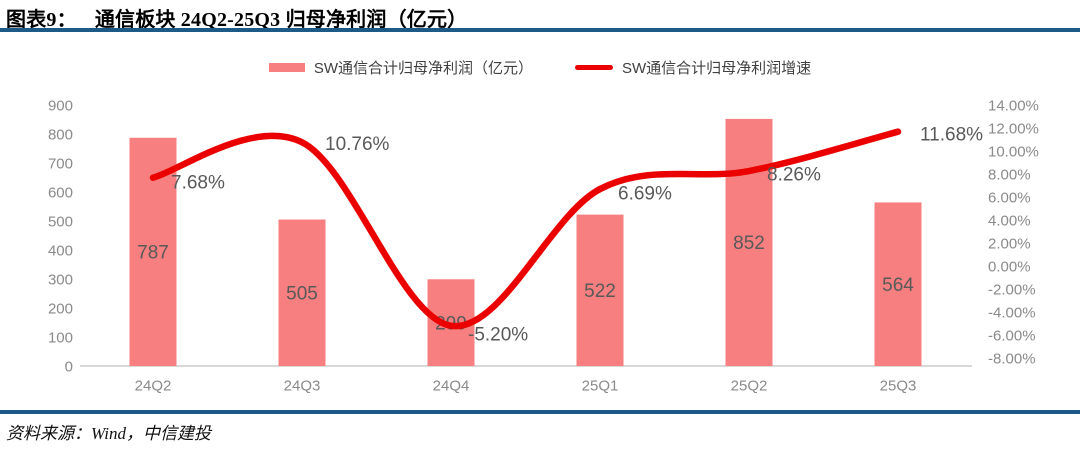  What do you see at coordinates (645, 194) in the screenshot?
I see `line-point-label: 6.69%` at bounding box center [645, 194].